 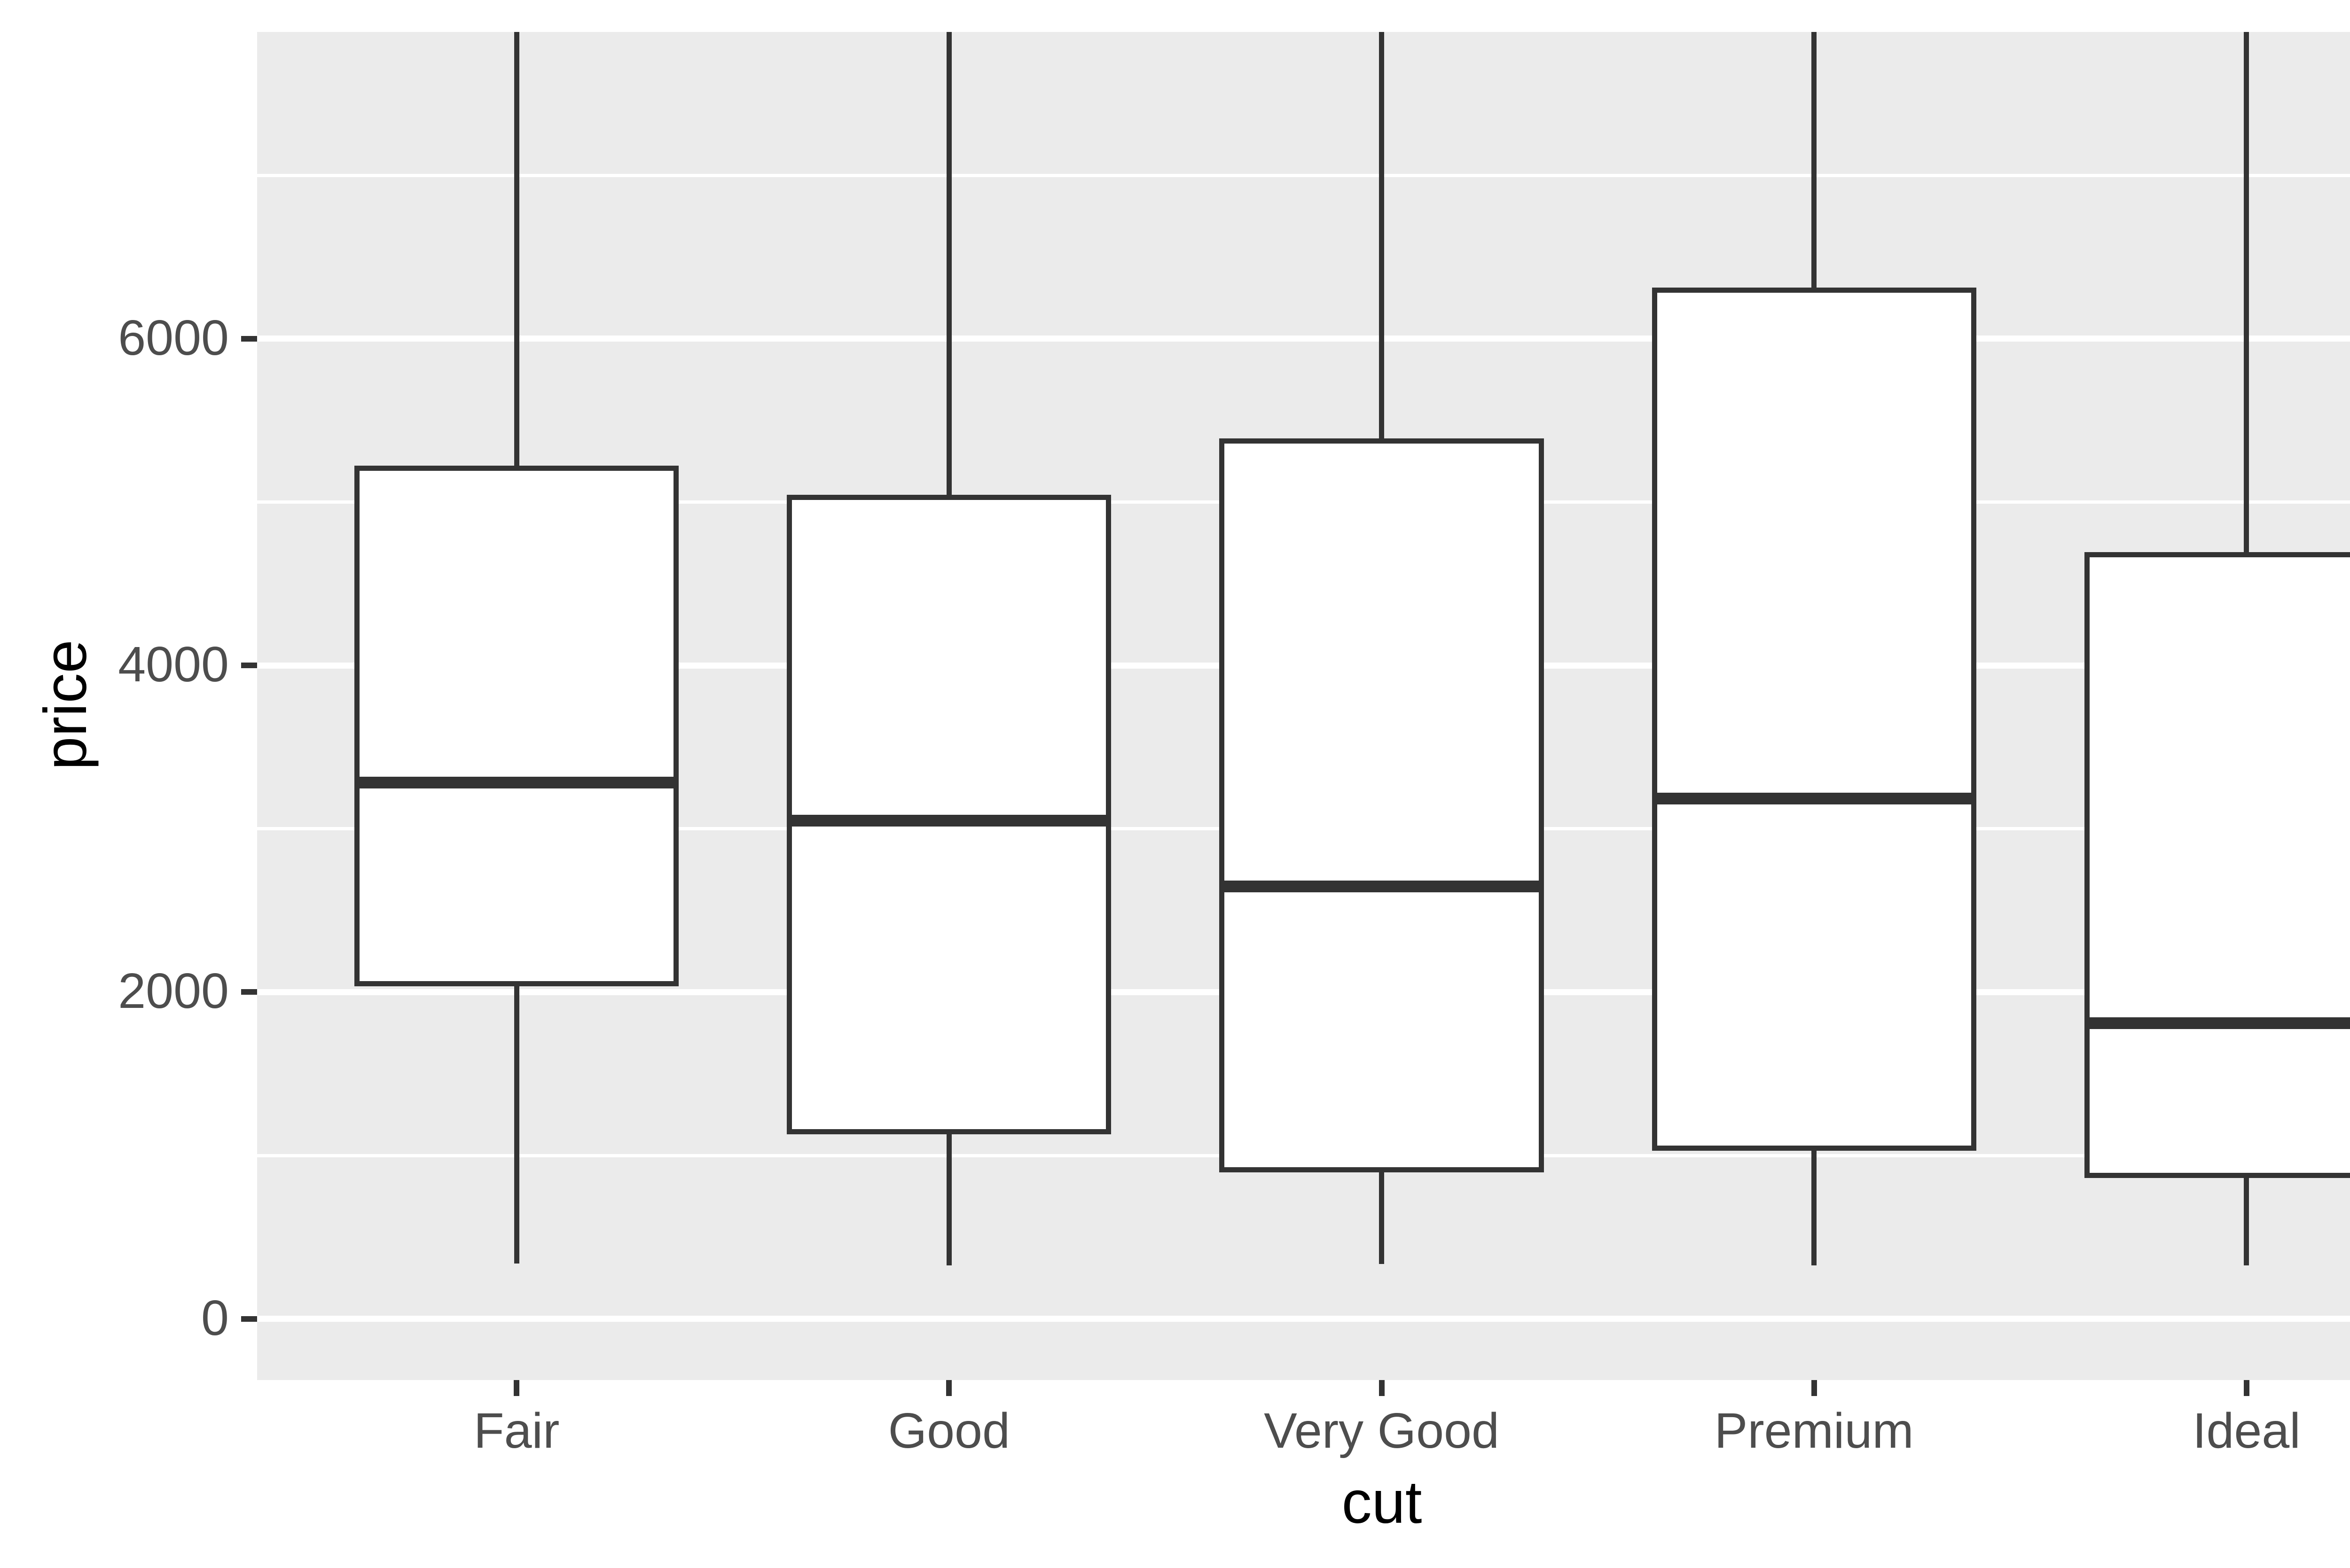 What do you see at coordinates (65, 705) in the screenshot?
I see `y-axis-title: price` at bounding box center [65, 705].